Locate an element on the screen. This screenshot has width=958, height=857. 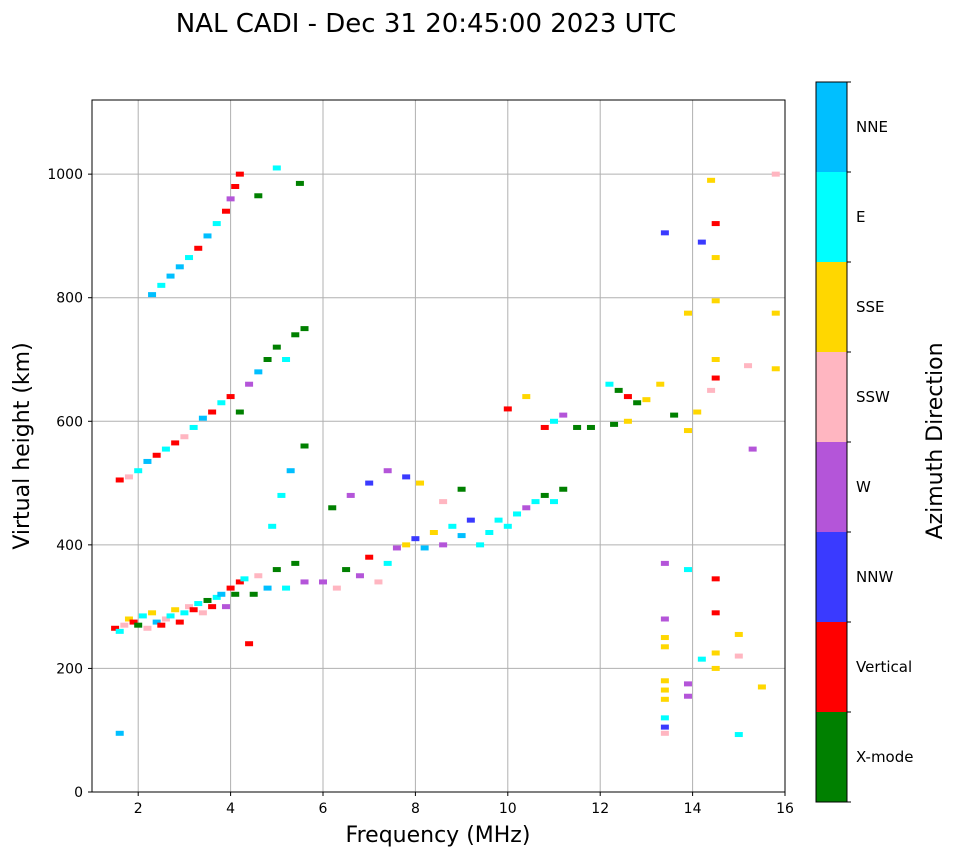
colorbar: X-mode Vertical NNW W SSW SSE E NNE is located at coordinates (864, 442).